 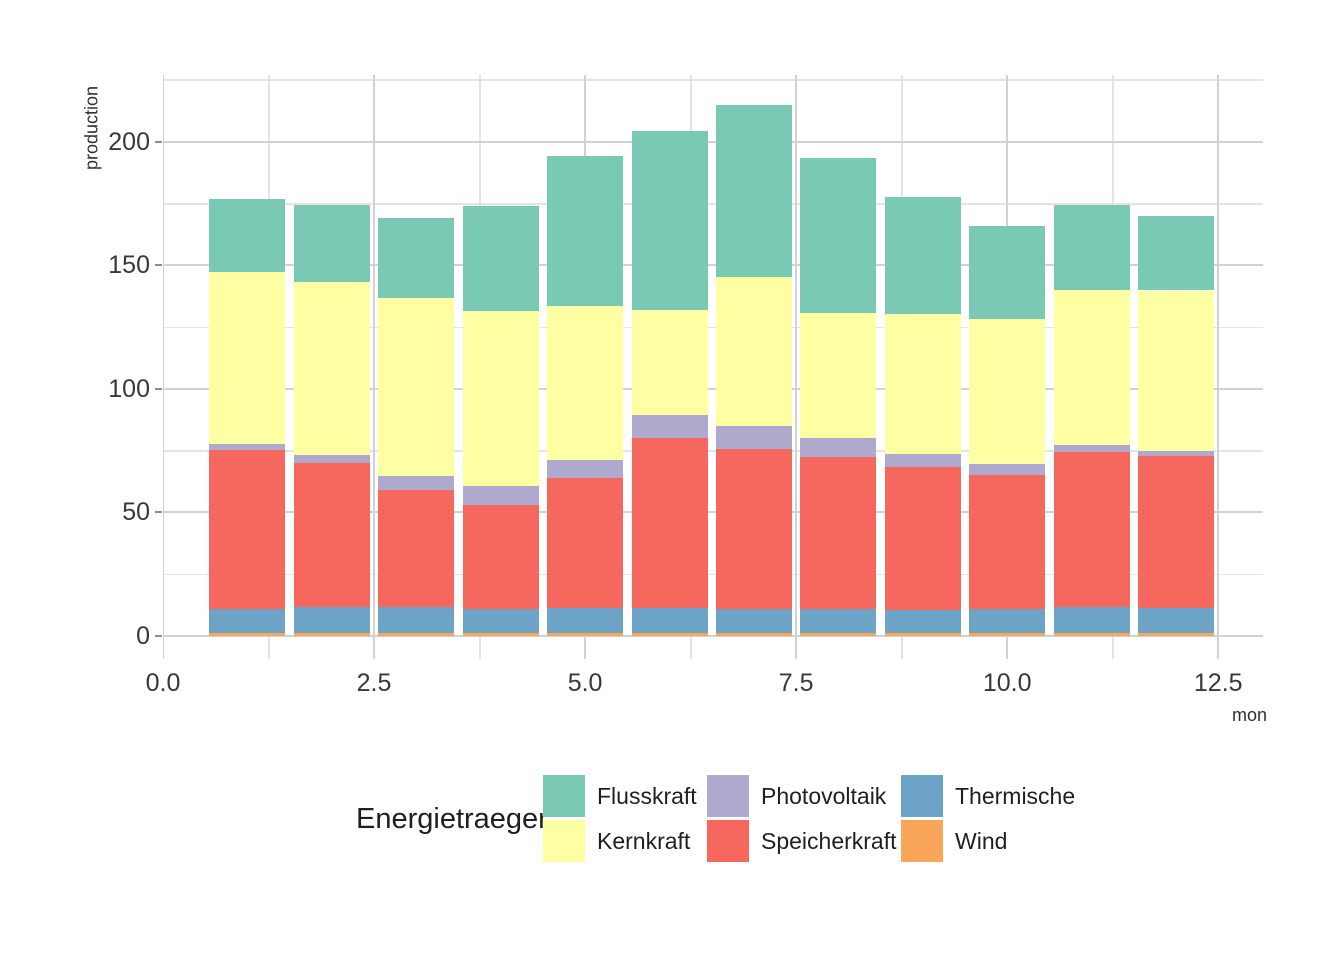 I want to click on legend-key-flusskraft, so click(x=564, y=796).